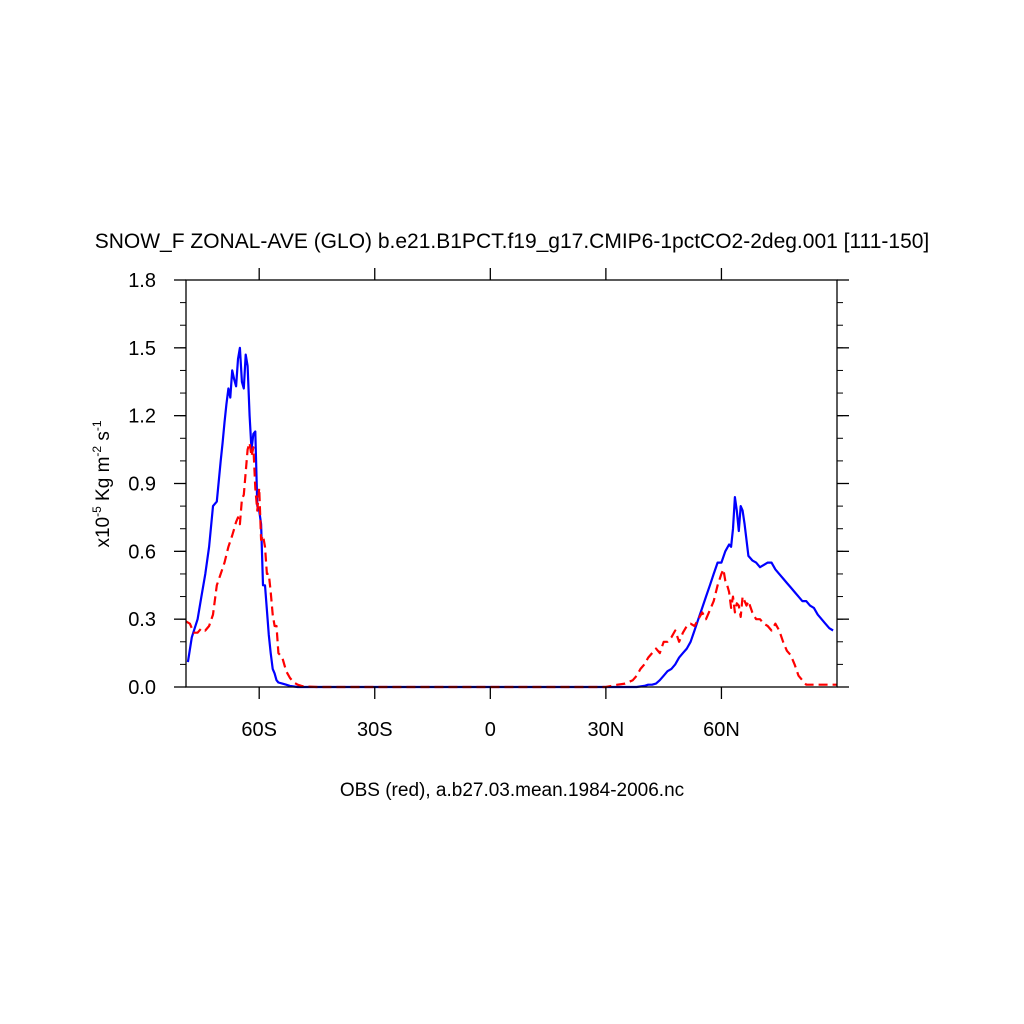  I want to click on ylabel-exp2: -2, so click(97, 451).